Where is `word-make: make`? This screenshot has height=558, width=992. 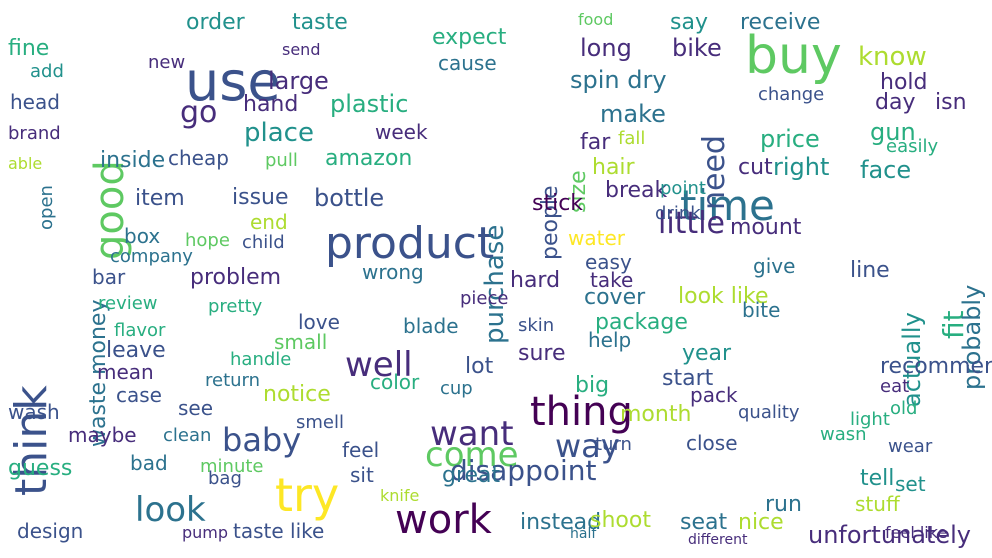
word-make: make is located at coordinates (633, 114).